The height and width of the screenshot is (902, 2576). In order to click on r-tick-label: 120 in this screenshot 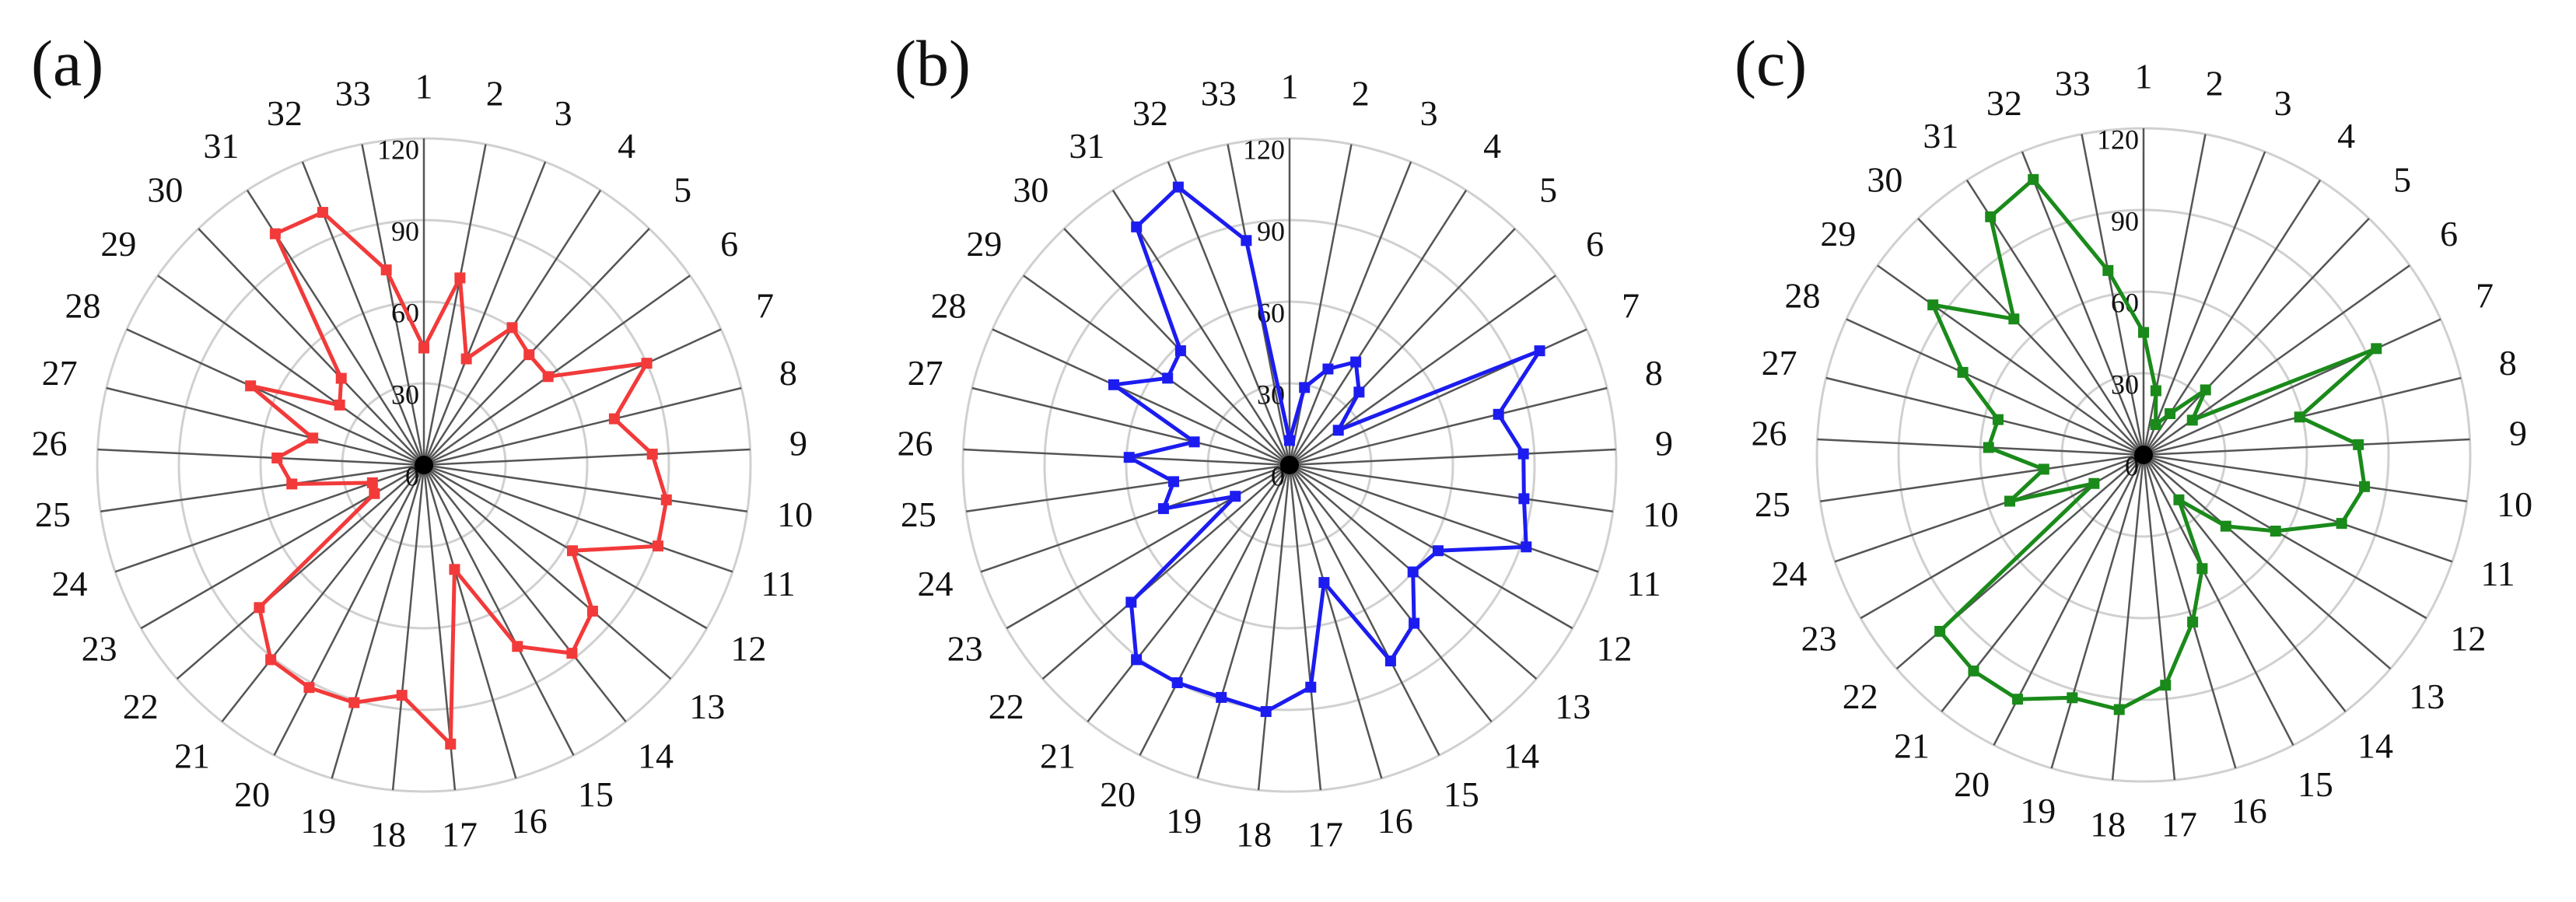, I will do `click(398, 150)`.